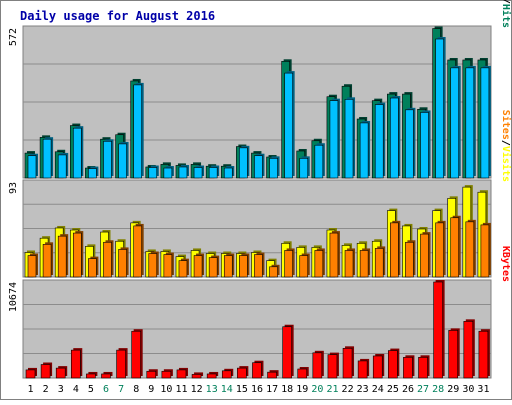 Image resolution: width=512 pixels, height=405 pixels. Describe the element at coordinates (136, 389) in the screenshot. I see `x-tick-label: 8` at that location.